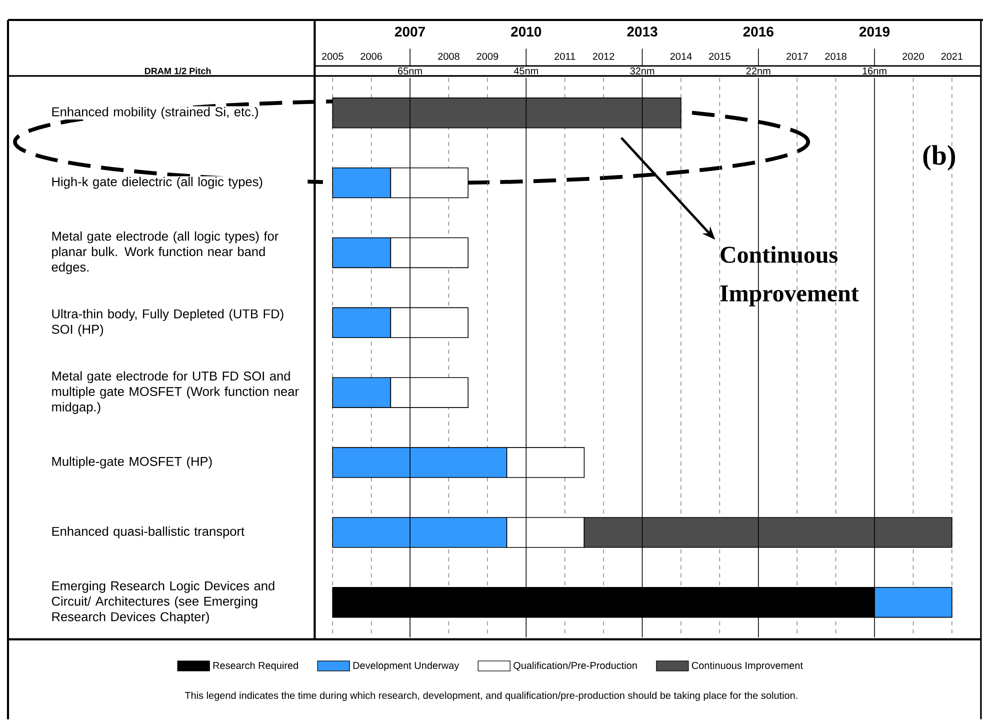  I want to click on legend-label: Qualification/Pre-Production, so click(575, 666).